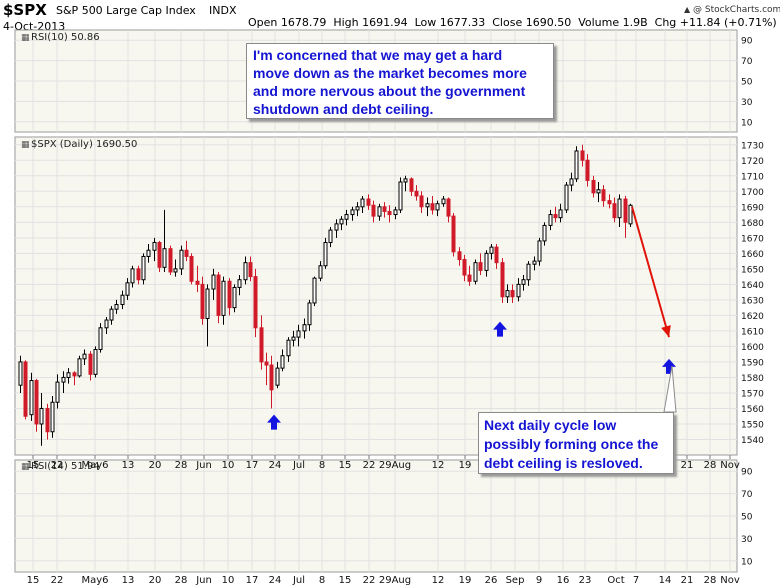 The height and width of the screenshot is (586, 780). I want to click on x-tick-label: 14, so click(665, 580).